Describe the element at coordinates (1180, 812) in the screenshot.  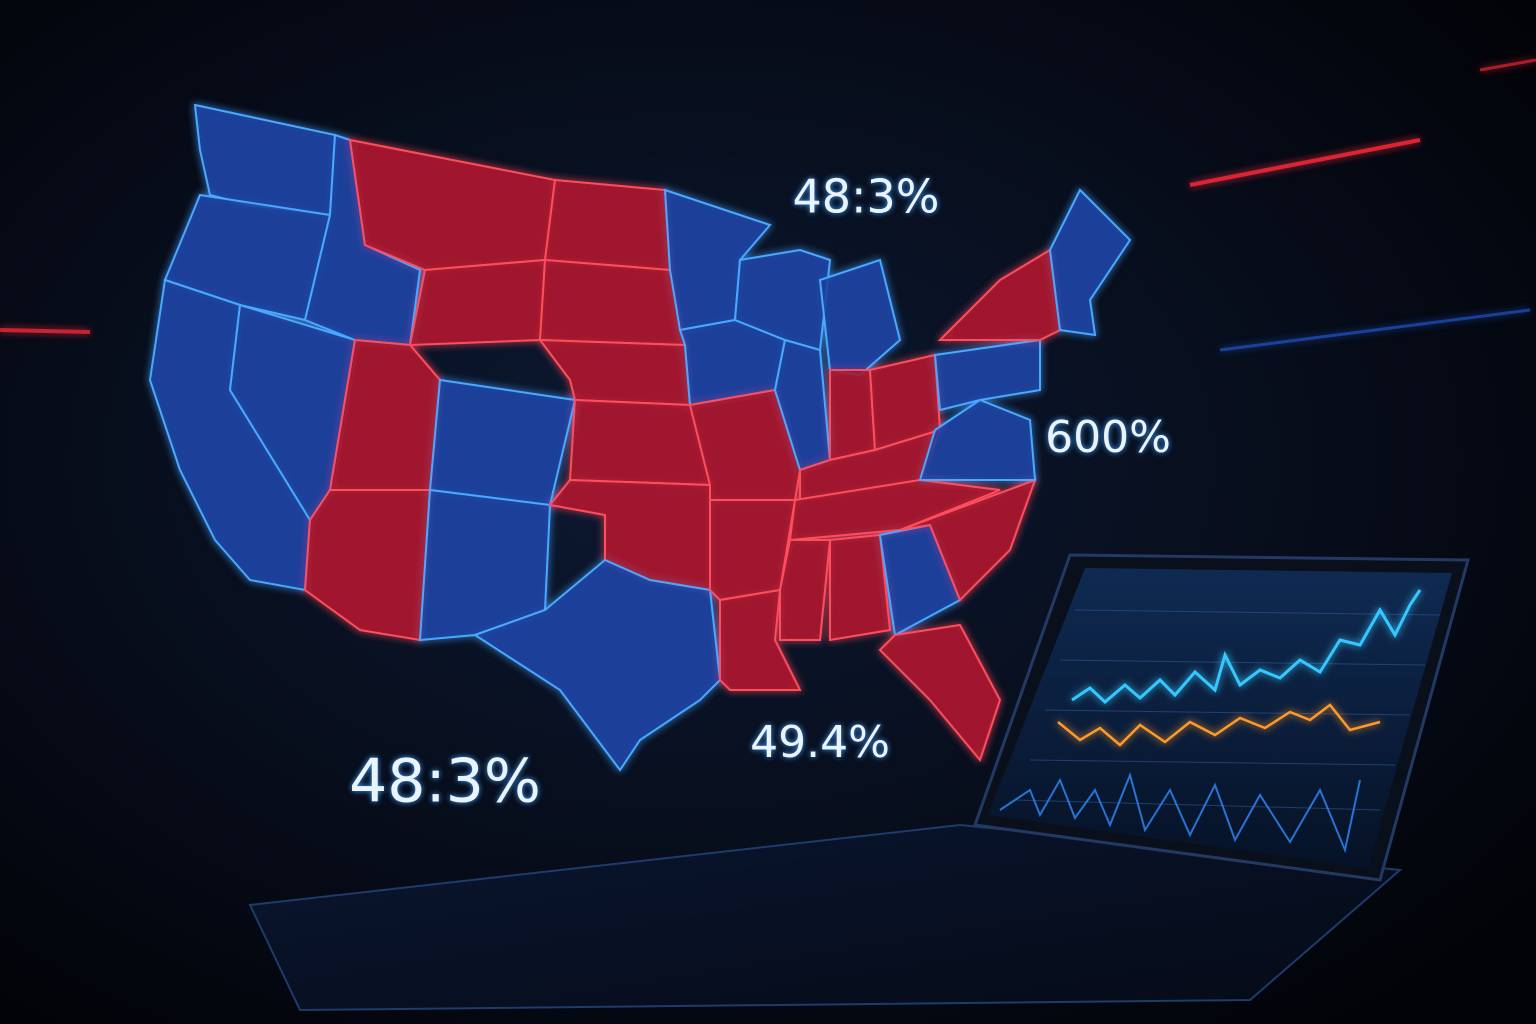
I see `screen-bars` at that location.